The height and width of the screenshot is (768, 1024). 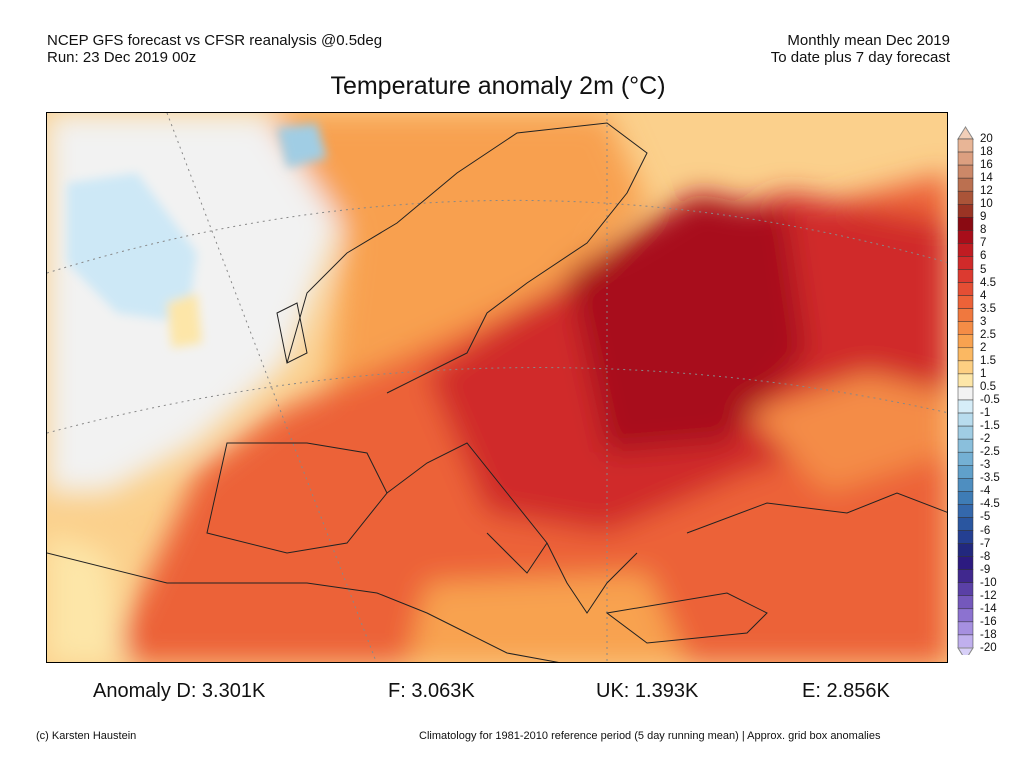 What do you see at coordinates (988, 647) in the screenshot?
I see `colorbar-label: -20` at bounding box center [988, 647].